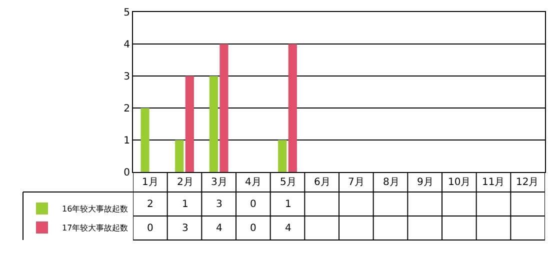 This screenshot has height=269, width=550. What do you see at coordinates (527, 182) in the screenshot?
I see `x-tick-label: 12月` at bounding box center [527, 182].